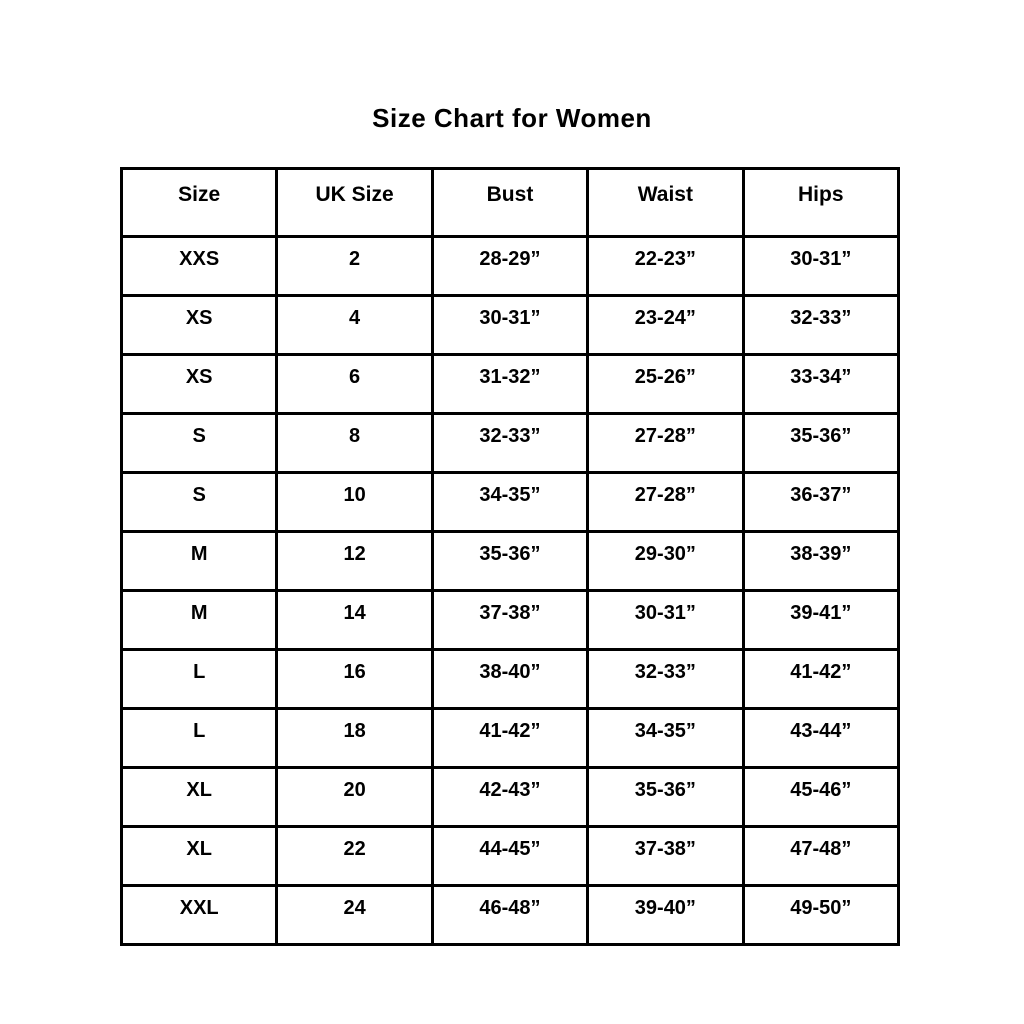 The image size is (1024, 1024). What do you see at coordinates (199, 202) in the screenshot?
I see `column-header-size: Size` at bounding box center [199, 202].